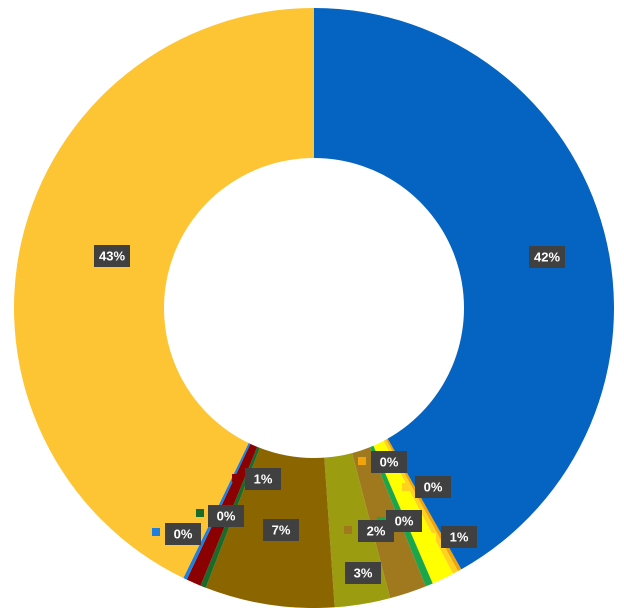 The image size is (624, 608). I want to click on data-label: 7%, so click(281, 529).